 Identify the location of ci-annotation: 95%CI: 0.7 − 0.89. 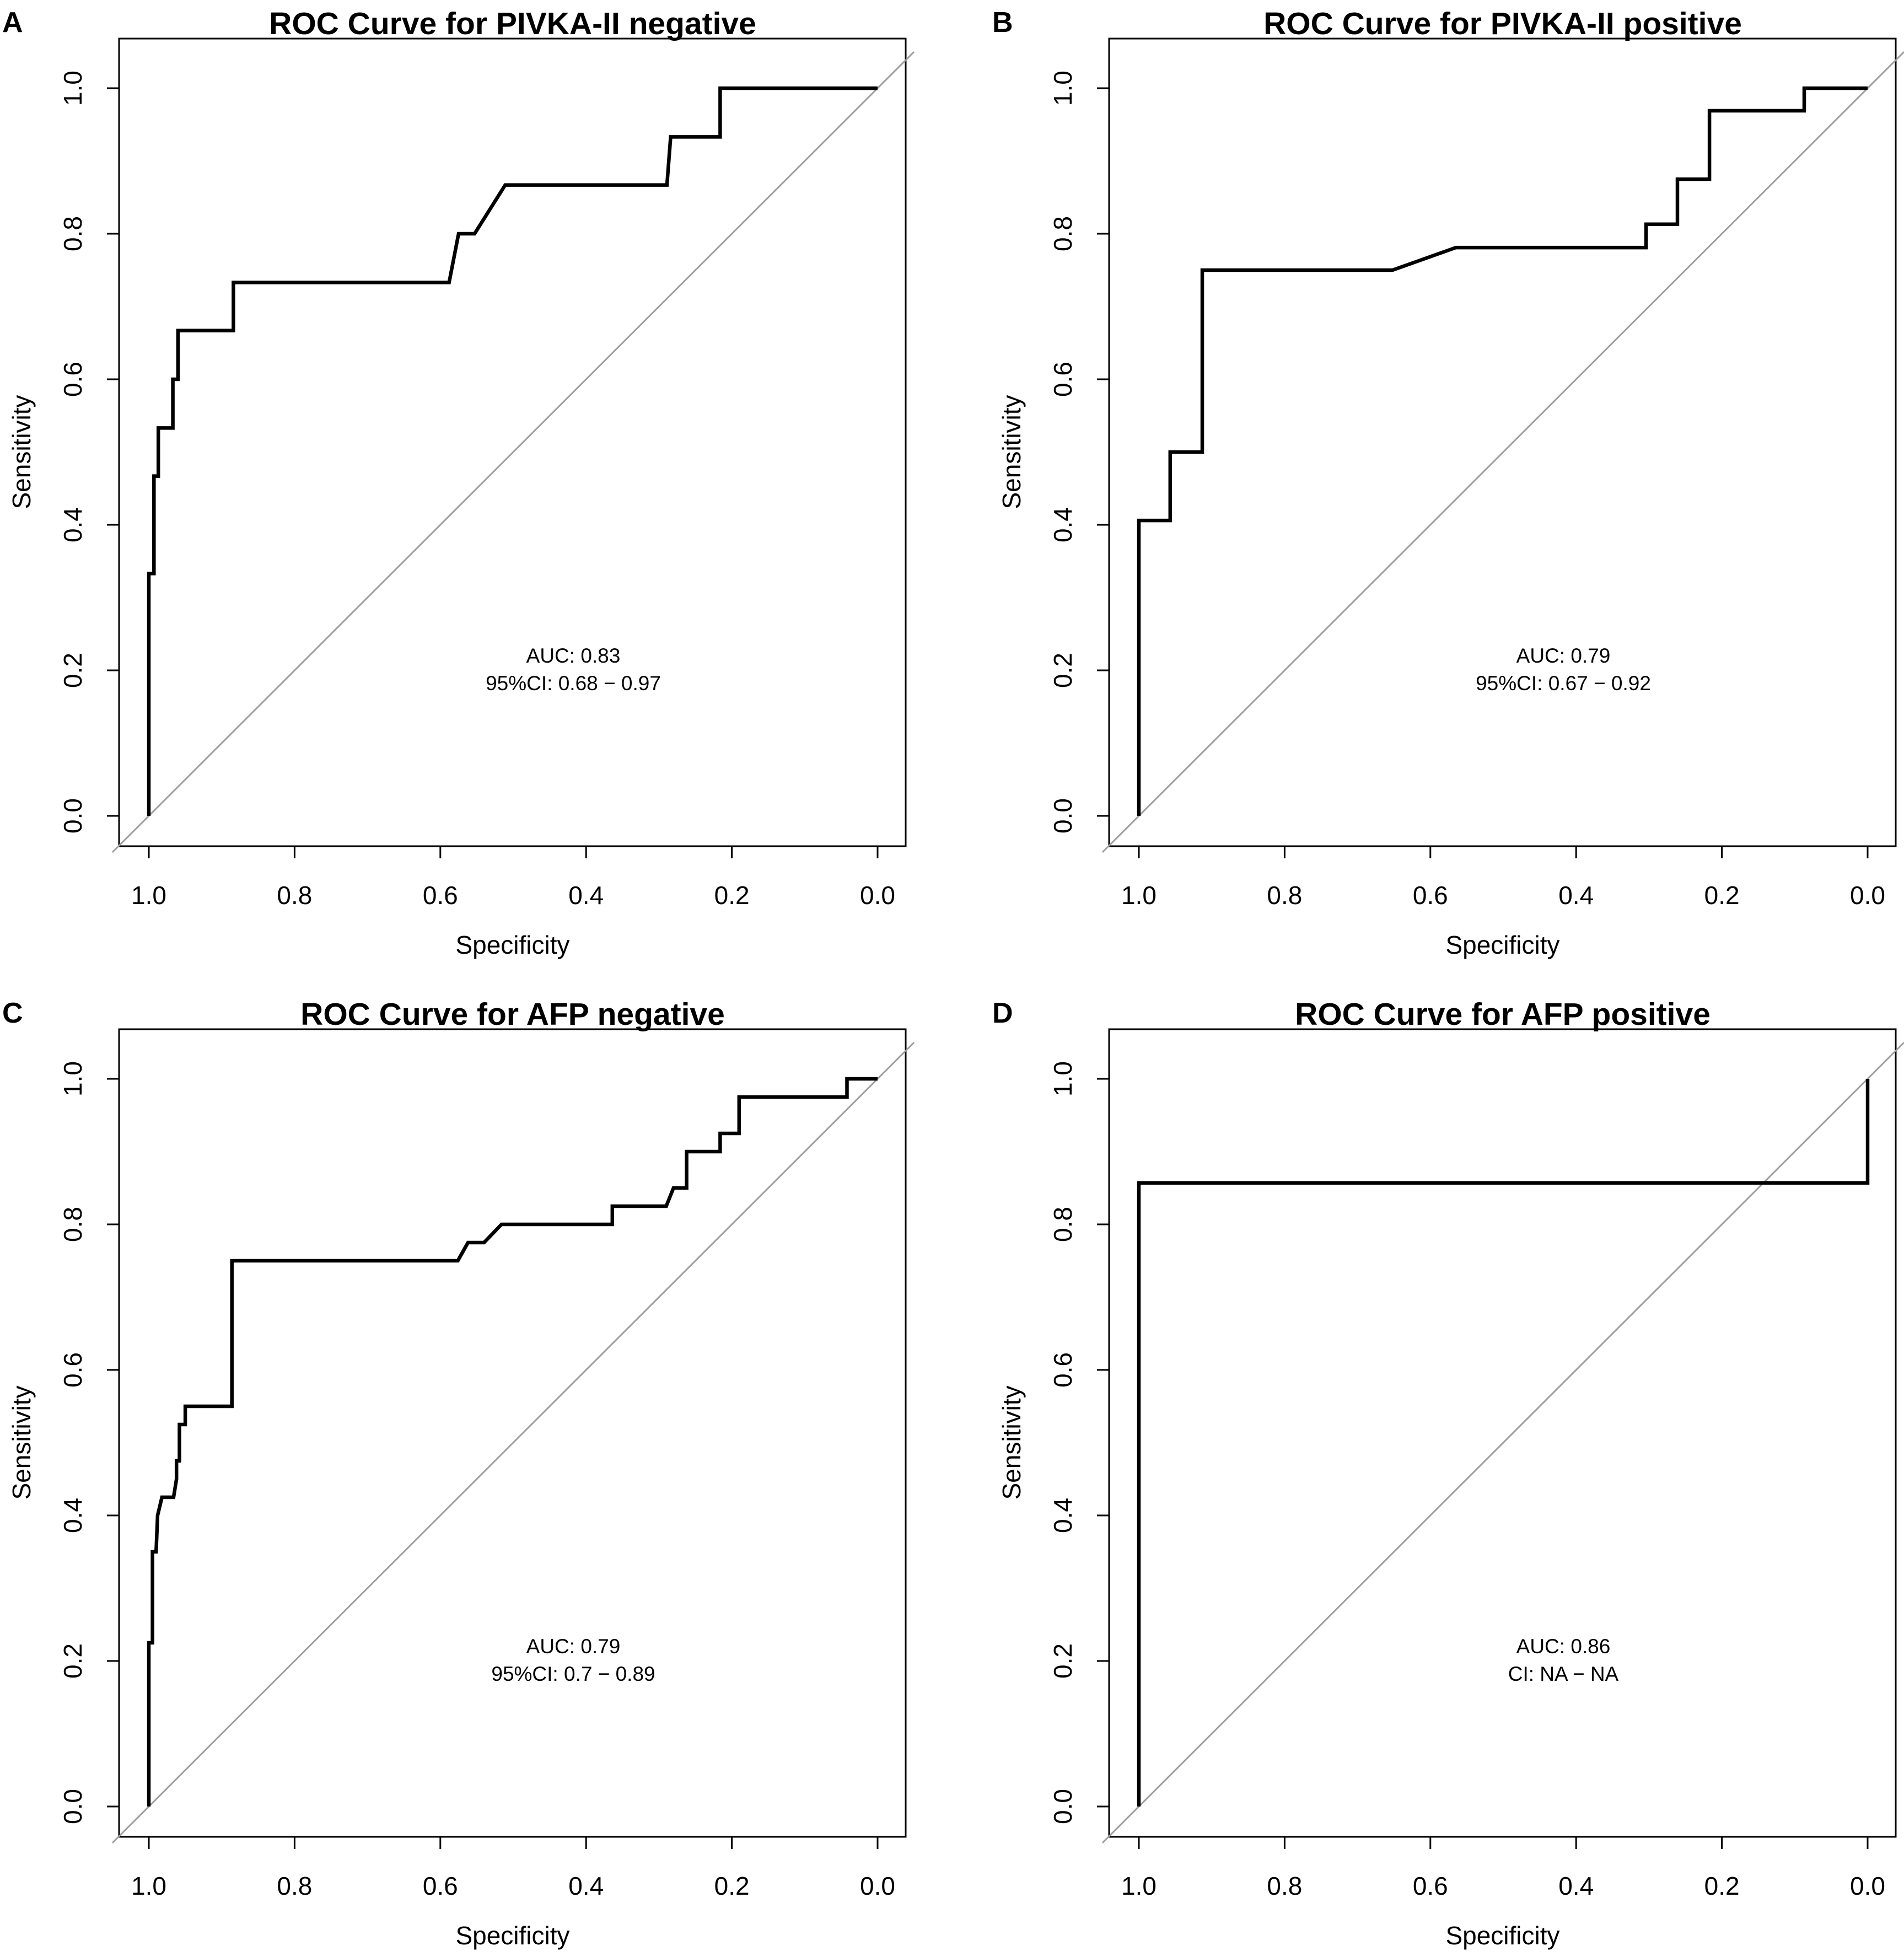
(573, 1674).